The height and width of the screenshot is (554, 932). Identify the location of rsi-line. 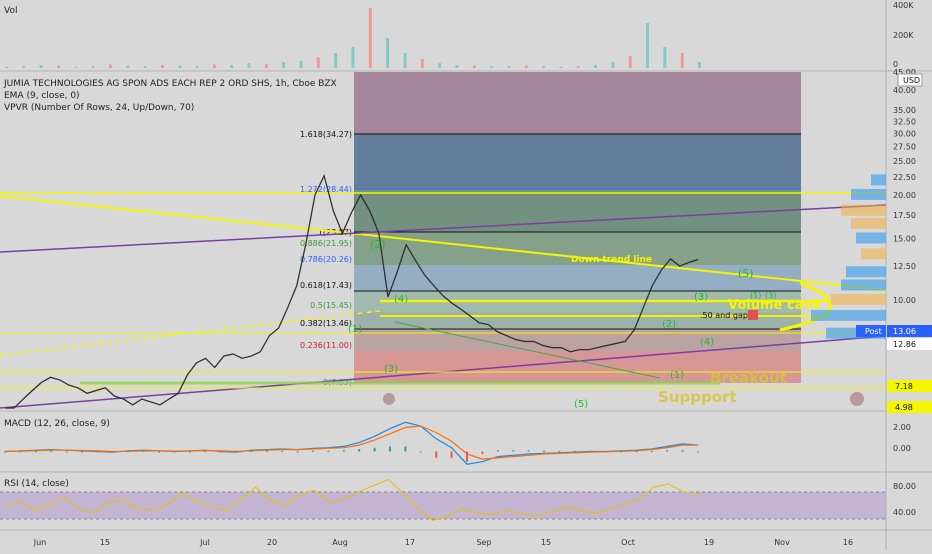
(351, 499).